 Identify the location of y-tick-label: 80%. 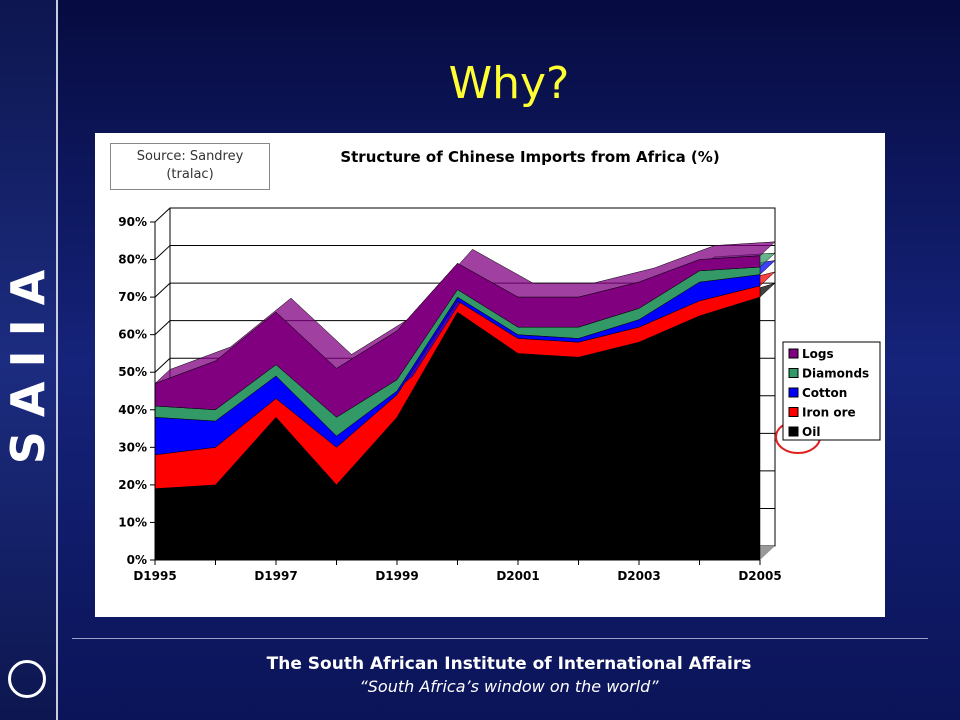
(132, 260).